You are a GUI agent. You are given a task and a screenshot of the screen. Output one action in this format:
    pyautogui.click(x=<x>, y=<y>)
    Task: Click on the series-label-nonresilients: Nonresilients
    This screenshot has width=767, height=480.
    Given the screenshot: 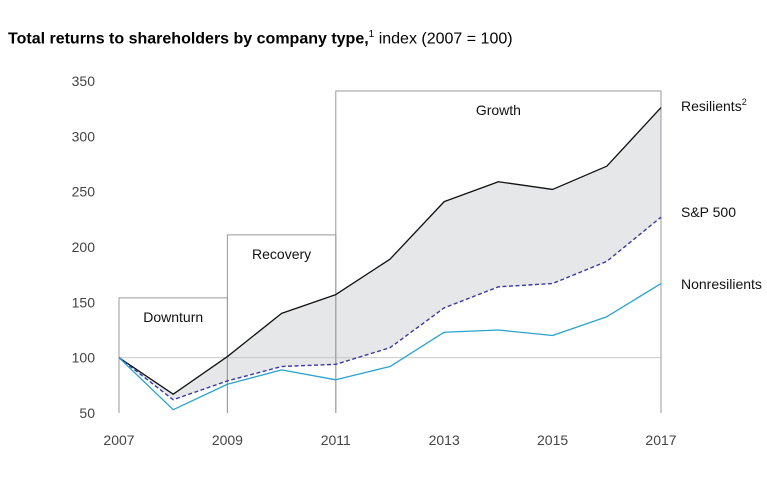 What is the action you would take?
    pyautogui.click(x=721, y=284)
    